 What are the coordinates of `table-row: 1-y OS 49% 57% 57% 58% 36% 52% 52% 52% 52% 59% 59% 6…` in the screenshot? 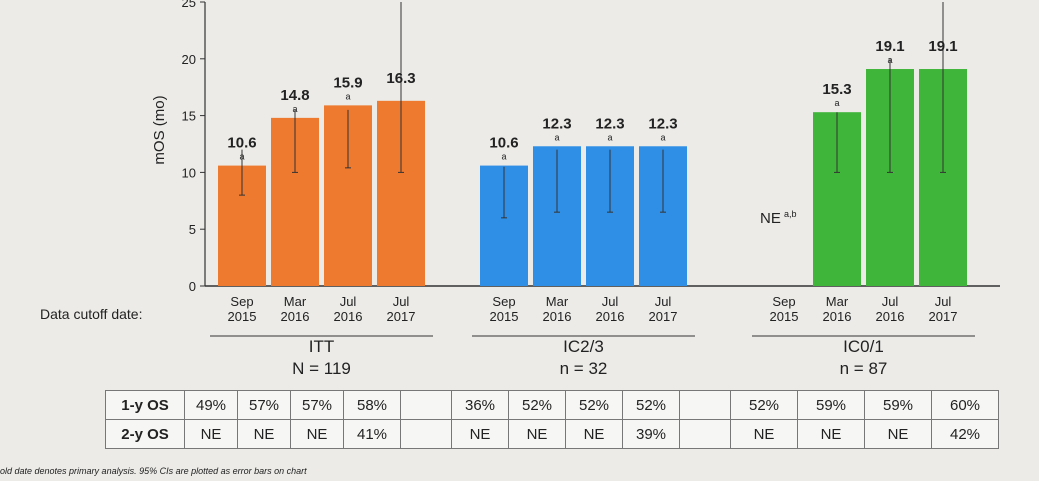 It's located at (552, 405).